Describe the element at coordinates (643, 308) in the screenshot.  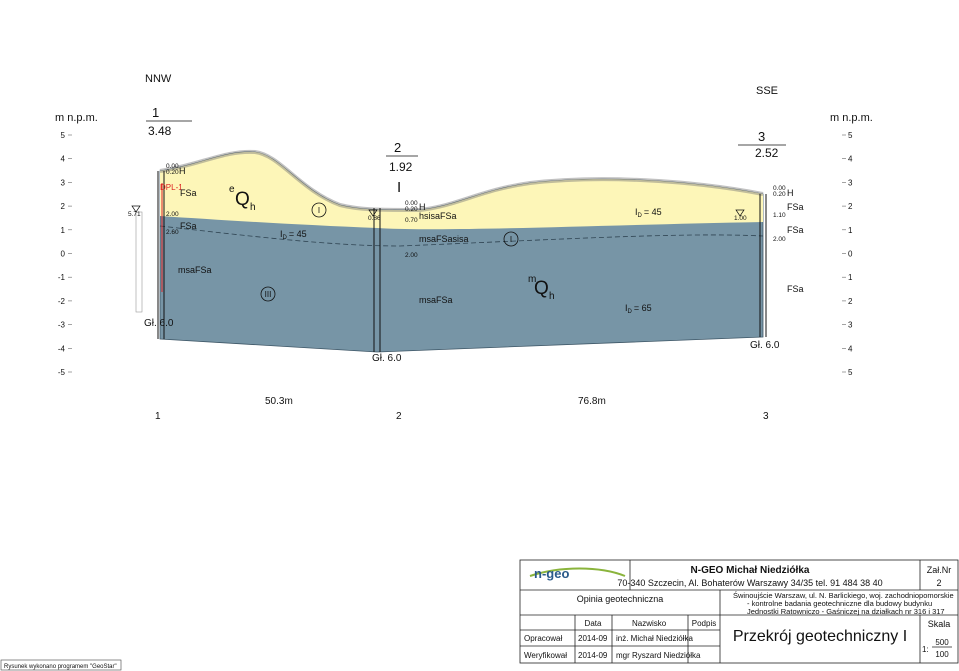
I see `density-value: = 65` at that location.